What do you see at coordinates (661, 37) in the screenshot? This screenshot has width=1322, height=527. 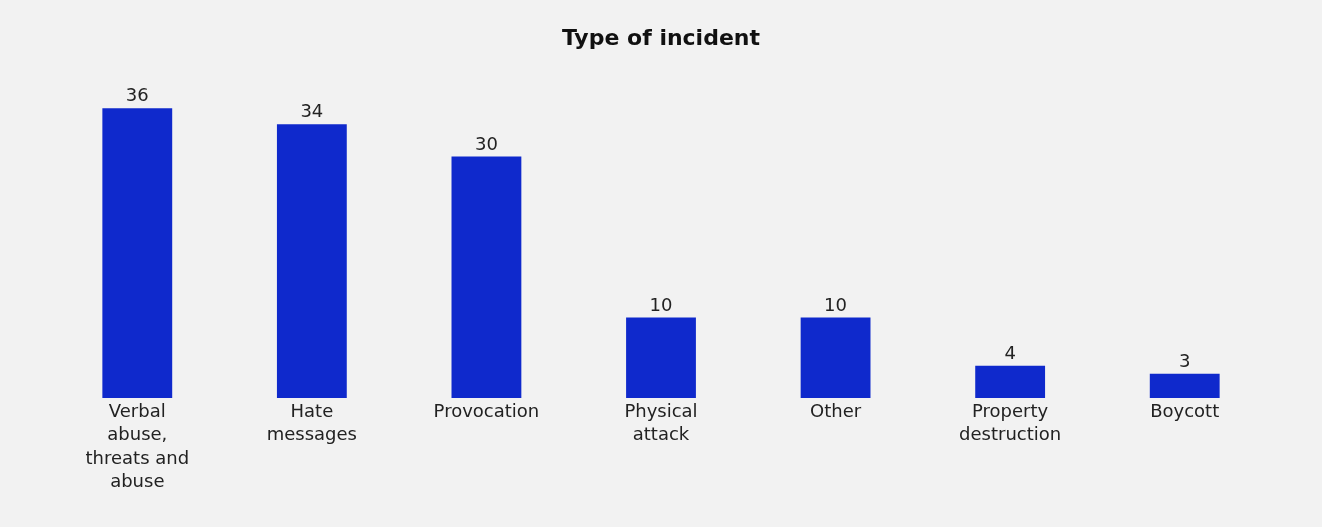 I see `chart-title: Type of incident` at bounding box center [661, 37].